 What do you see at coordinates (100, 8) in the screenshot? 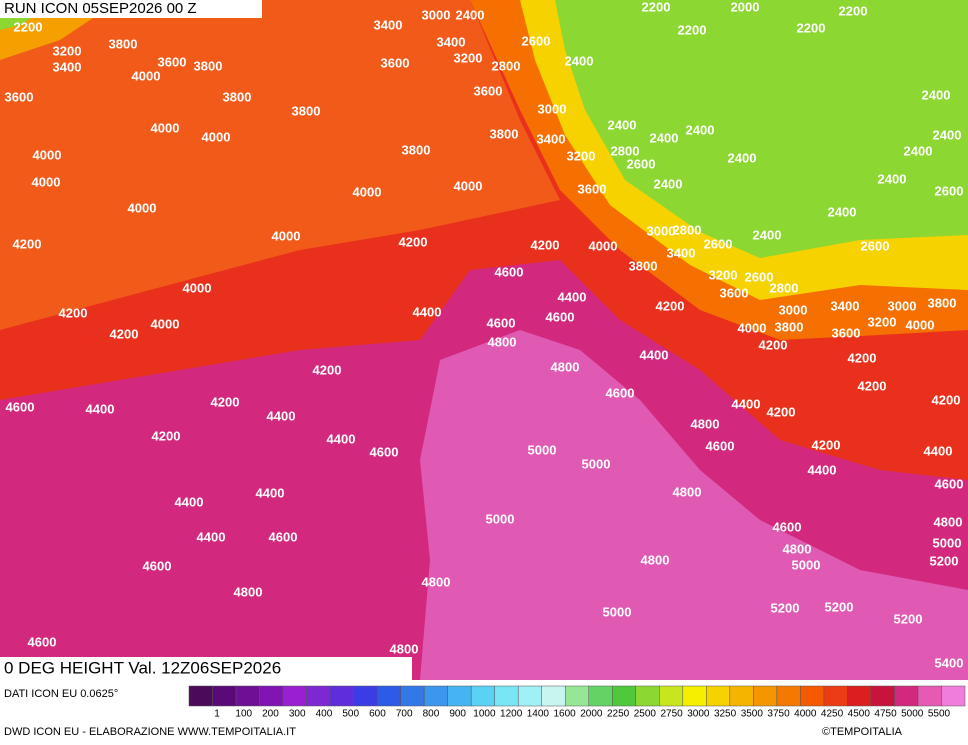
I see `run-label: RUN ICON 05SEP2026 00 Z` at bounding box center [100, 8].